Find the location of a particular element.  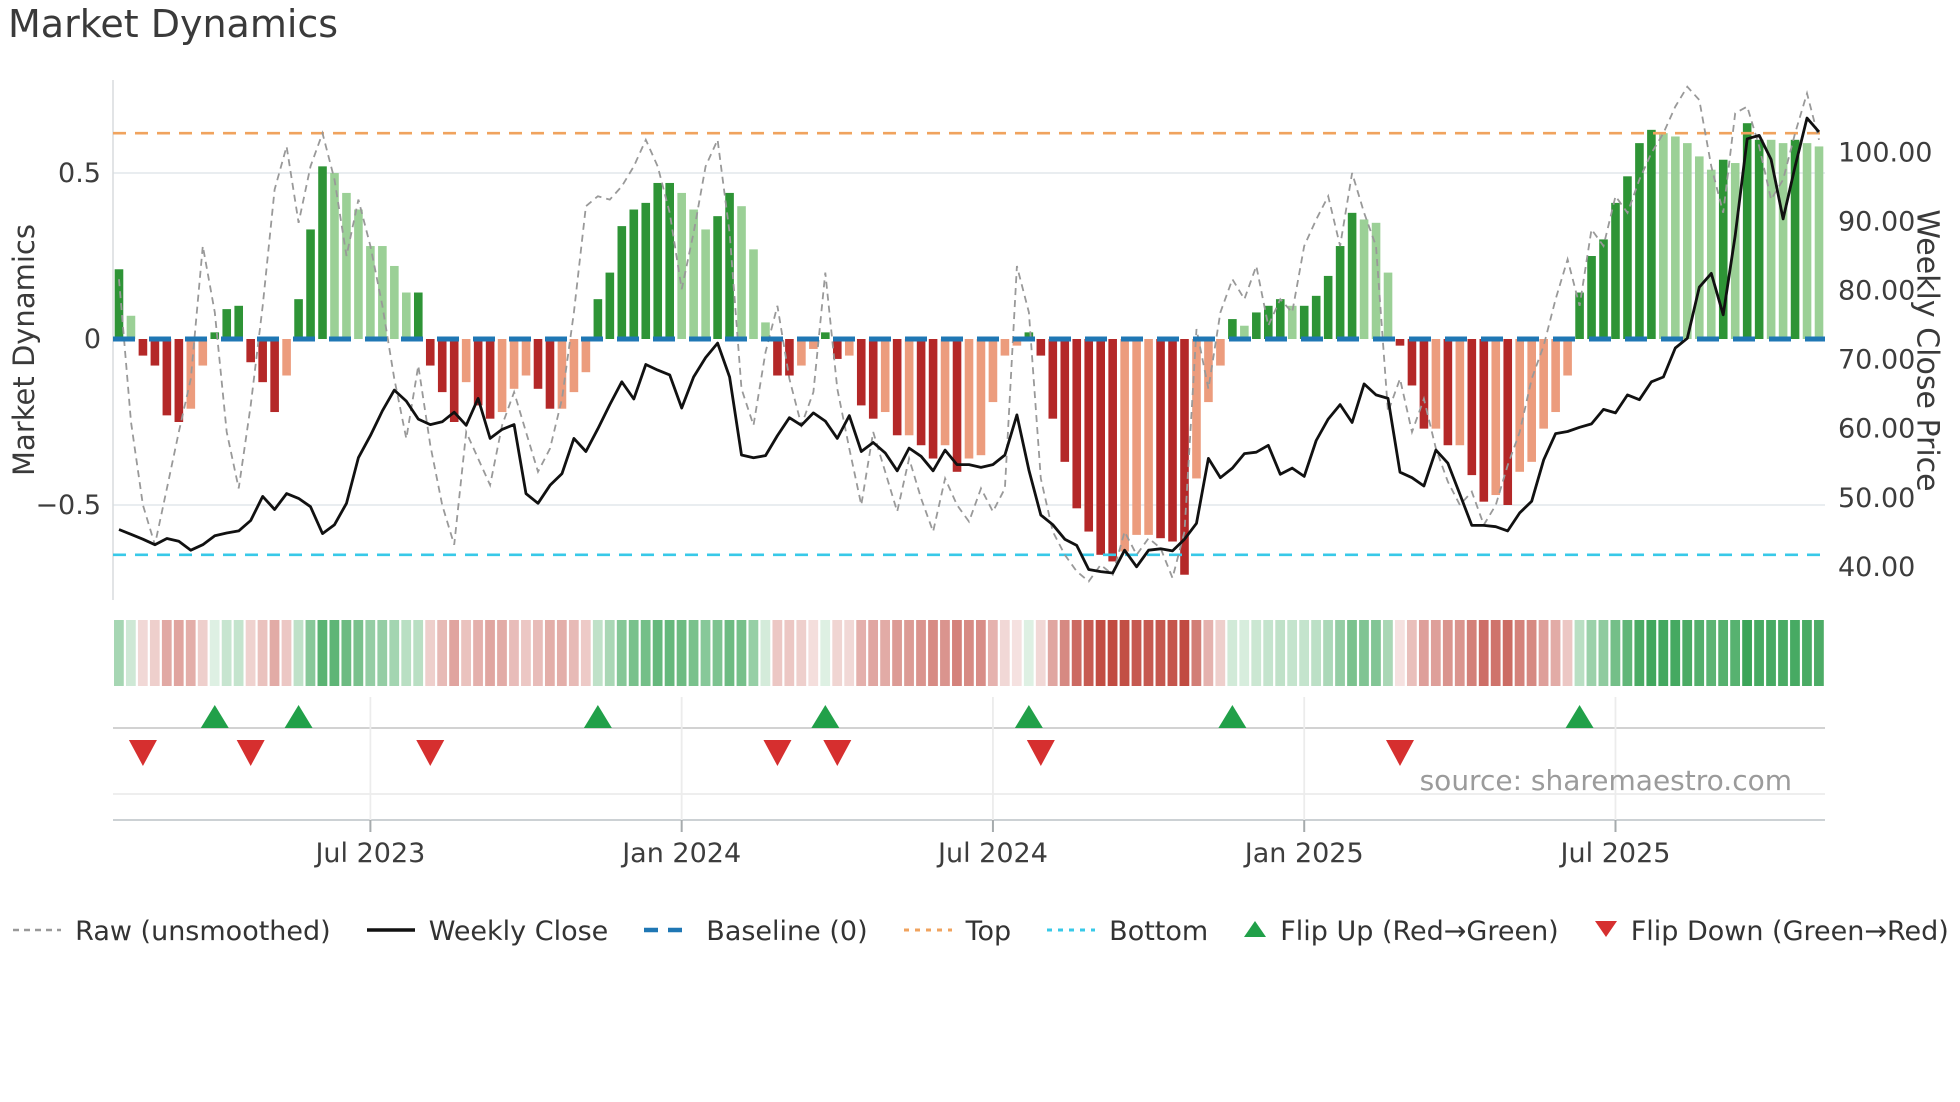

y-right-tick-label: 70.00 is located at coordinates (1876, 360).